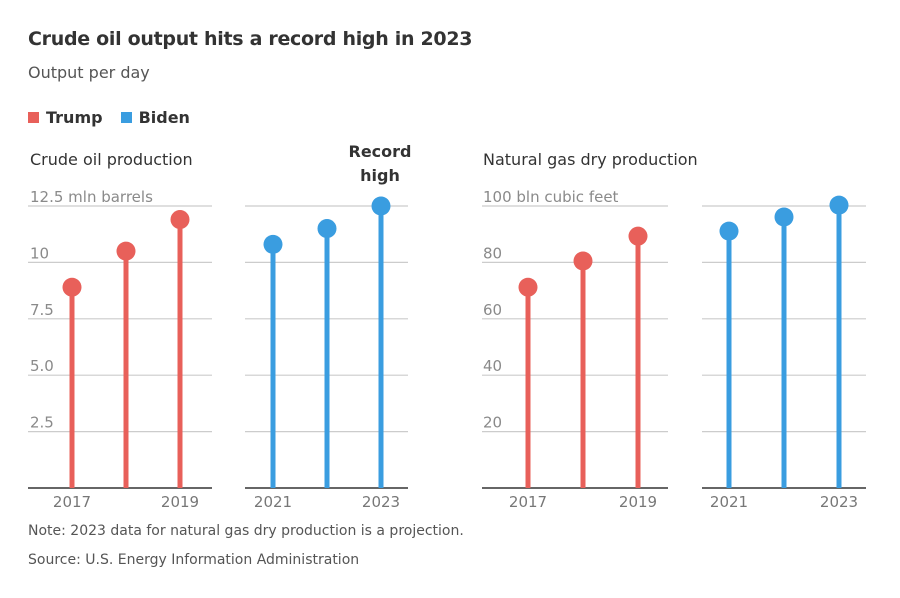  I want to click on legend-label-trump: Trump, so click(74, 117).